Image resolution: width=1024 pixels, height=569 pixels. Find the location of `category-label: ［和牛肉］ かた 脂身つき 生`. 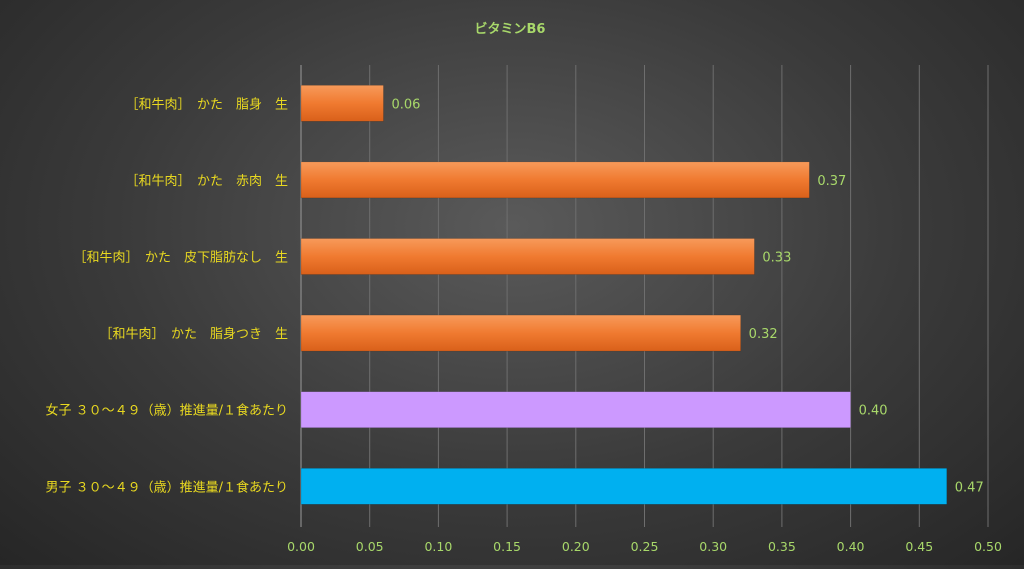

category-label: ［和牛肉］ かた 脂身つき 生 is located at coordinates (193, 334).